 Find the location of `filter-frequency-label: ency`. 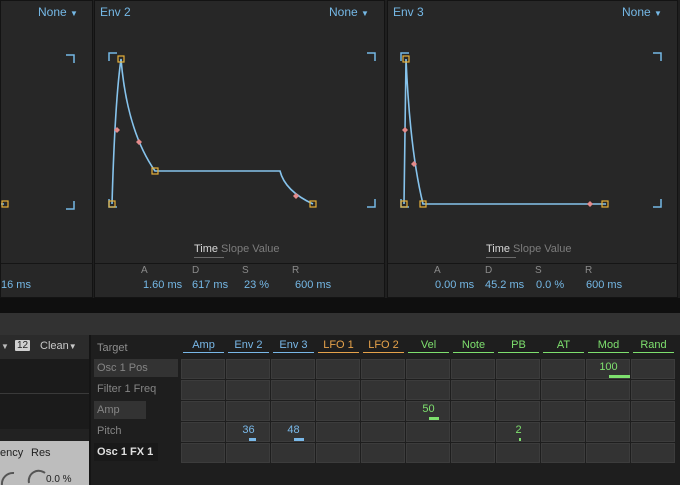

filter-frequency-label: ency is located at coordinates (12, 453).